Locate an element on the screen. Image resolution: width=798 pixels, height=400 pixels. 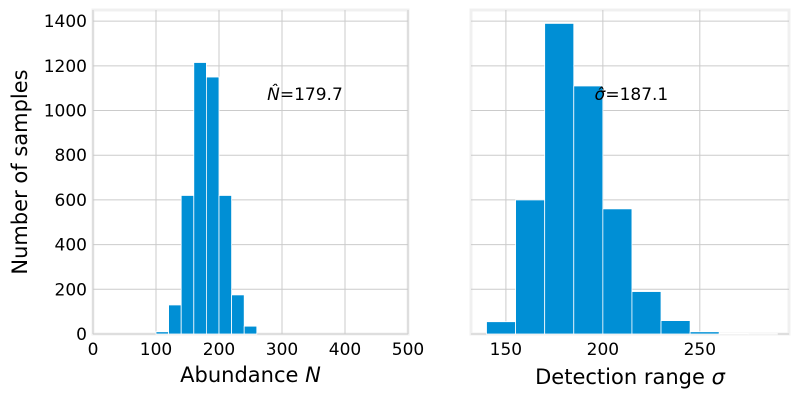
y-tick-label: 1400 is located at coordinates (65, 22).